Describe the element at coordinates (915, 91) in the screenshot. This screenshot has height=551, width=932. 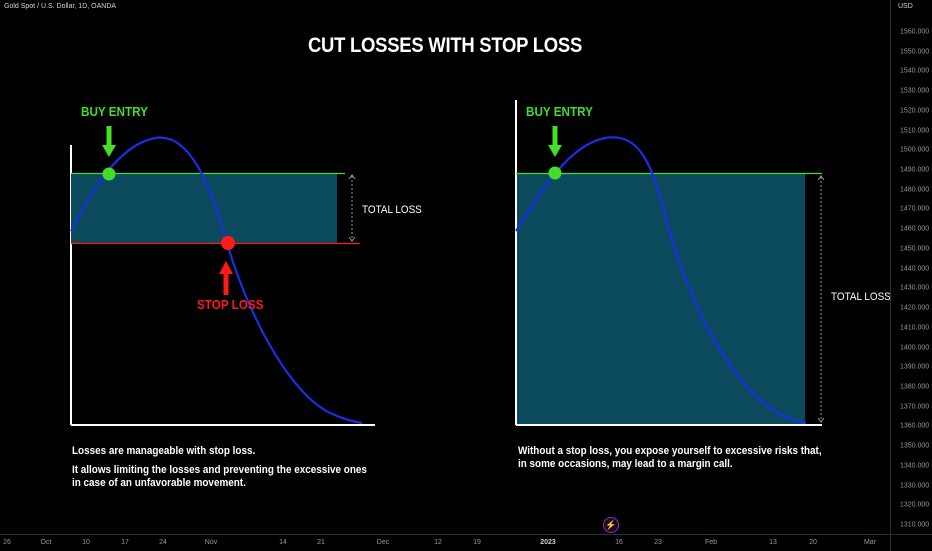
I see `price-tick: 1530.000` at that location.